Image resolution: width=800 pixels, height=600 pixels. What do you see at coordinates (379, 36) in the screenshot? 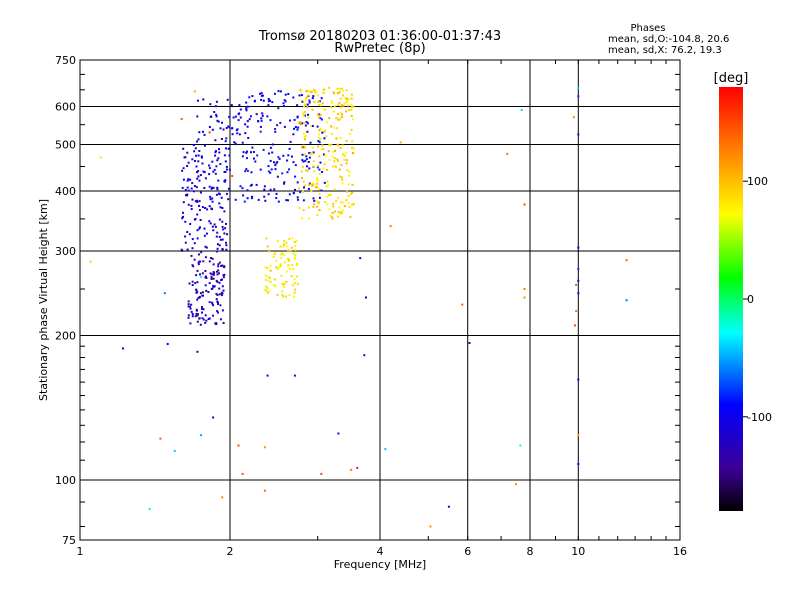
I see `chart-title: Tromsø 20180203 01:36:00-01:37:43` at bounding box center [379, 36].